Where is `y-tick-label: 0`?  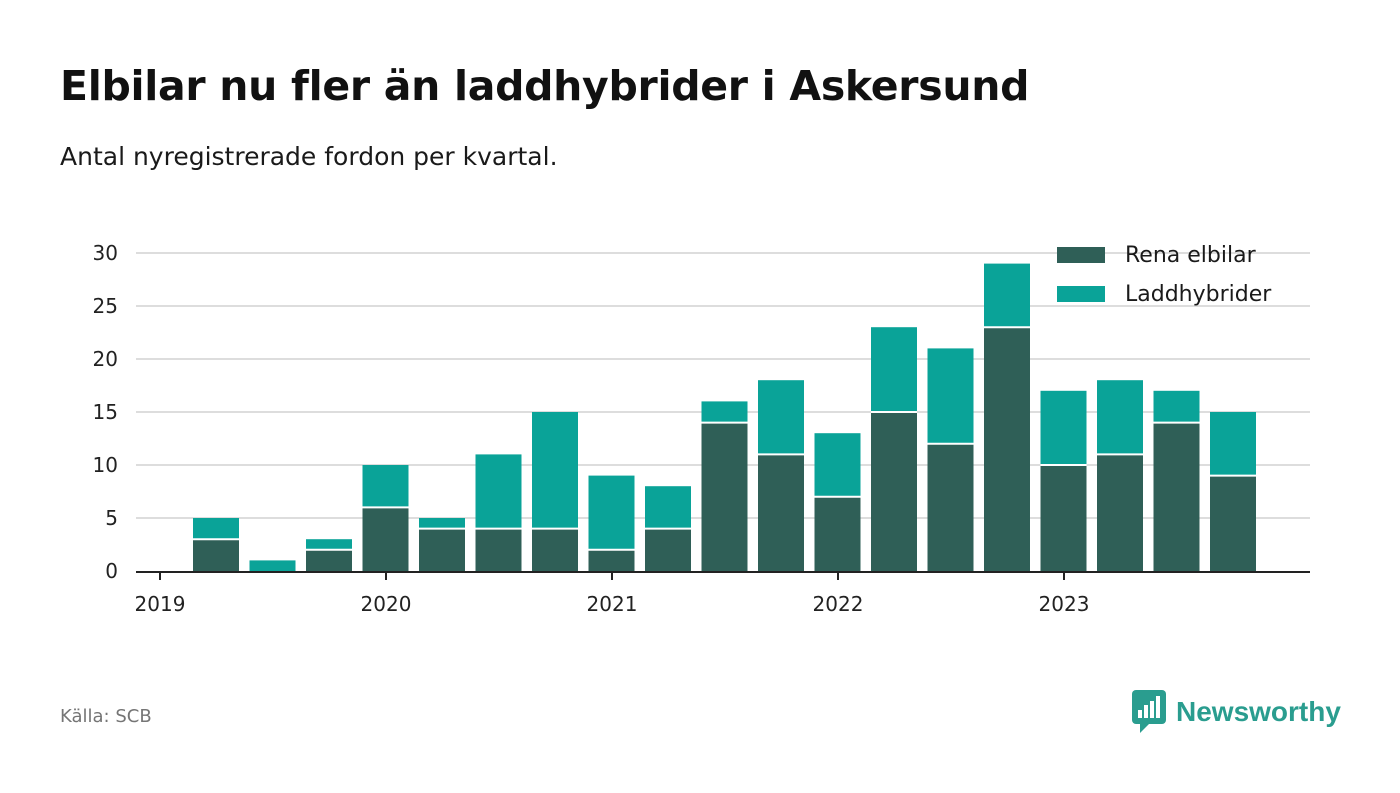 y-tick-label: 0 is located at coordinates (111, 571).